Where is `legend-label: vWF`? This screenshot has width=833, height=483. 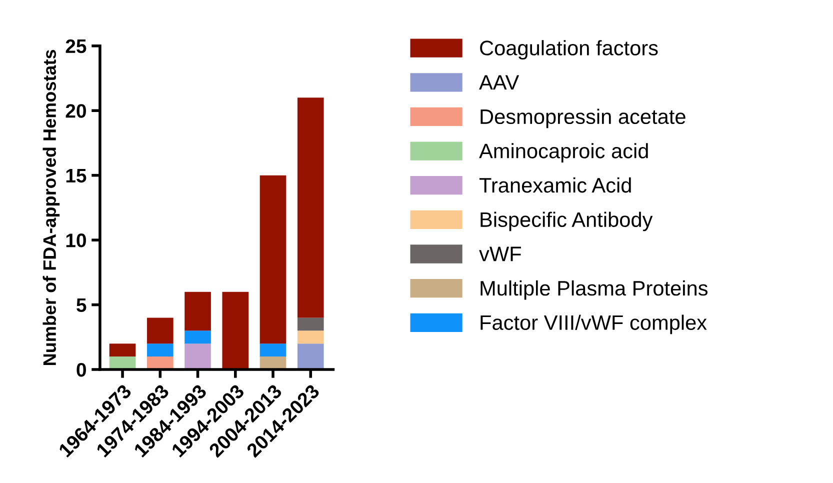
legend-label: vWF is located at coordinates (500, 254).